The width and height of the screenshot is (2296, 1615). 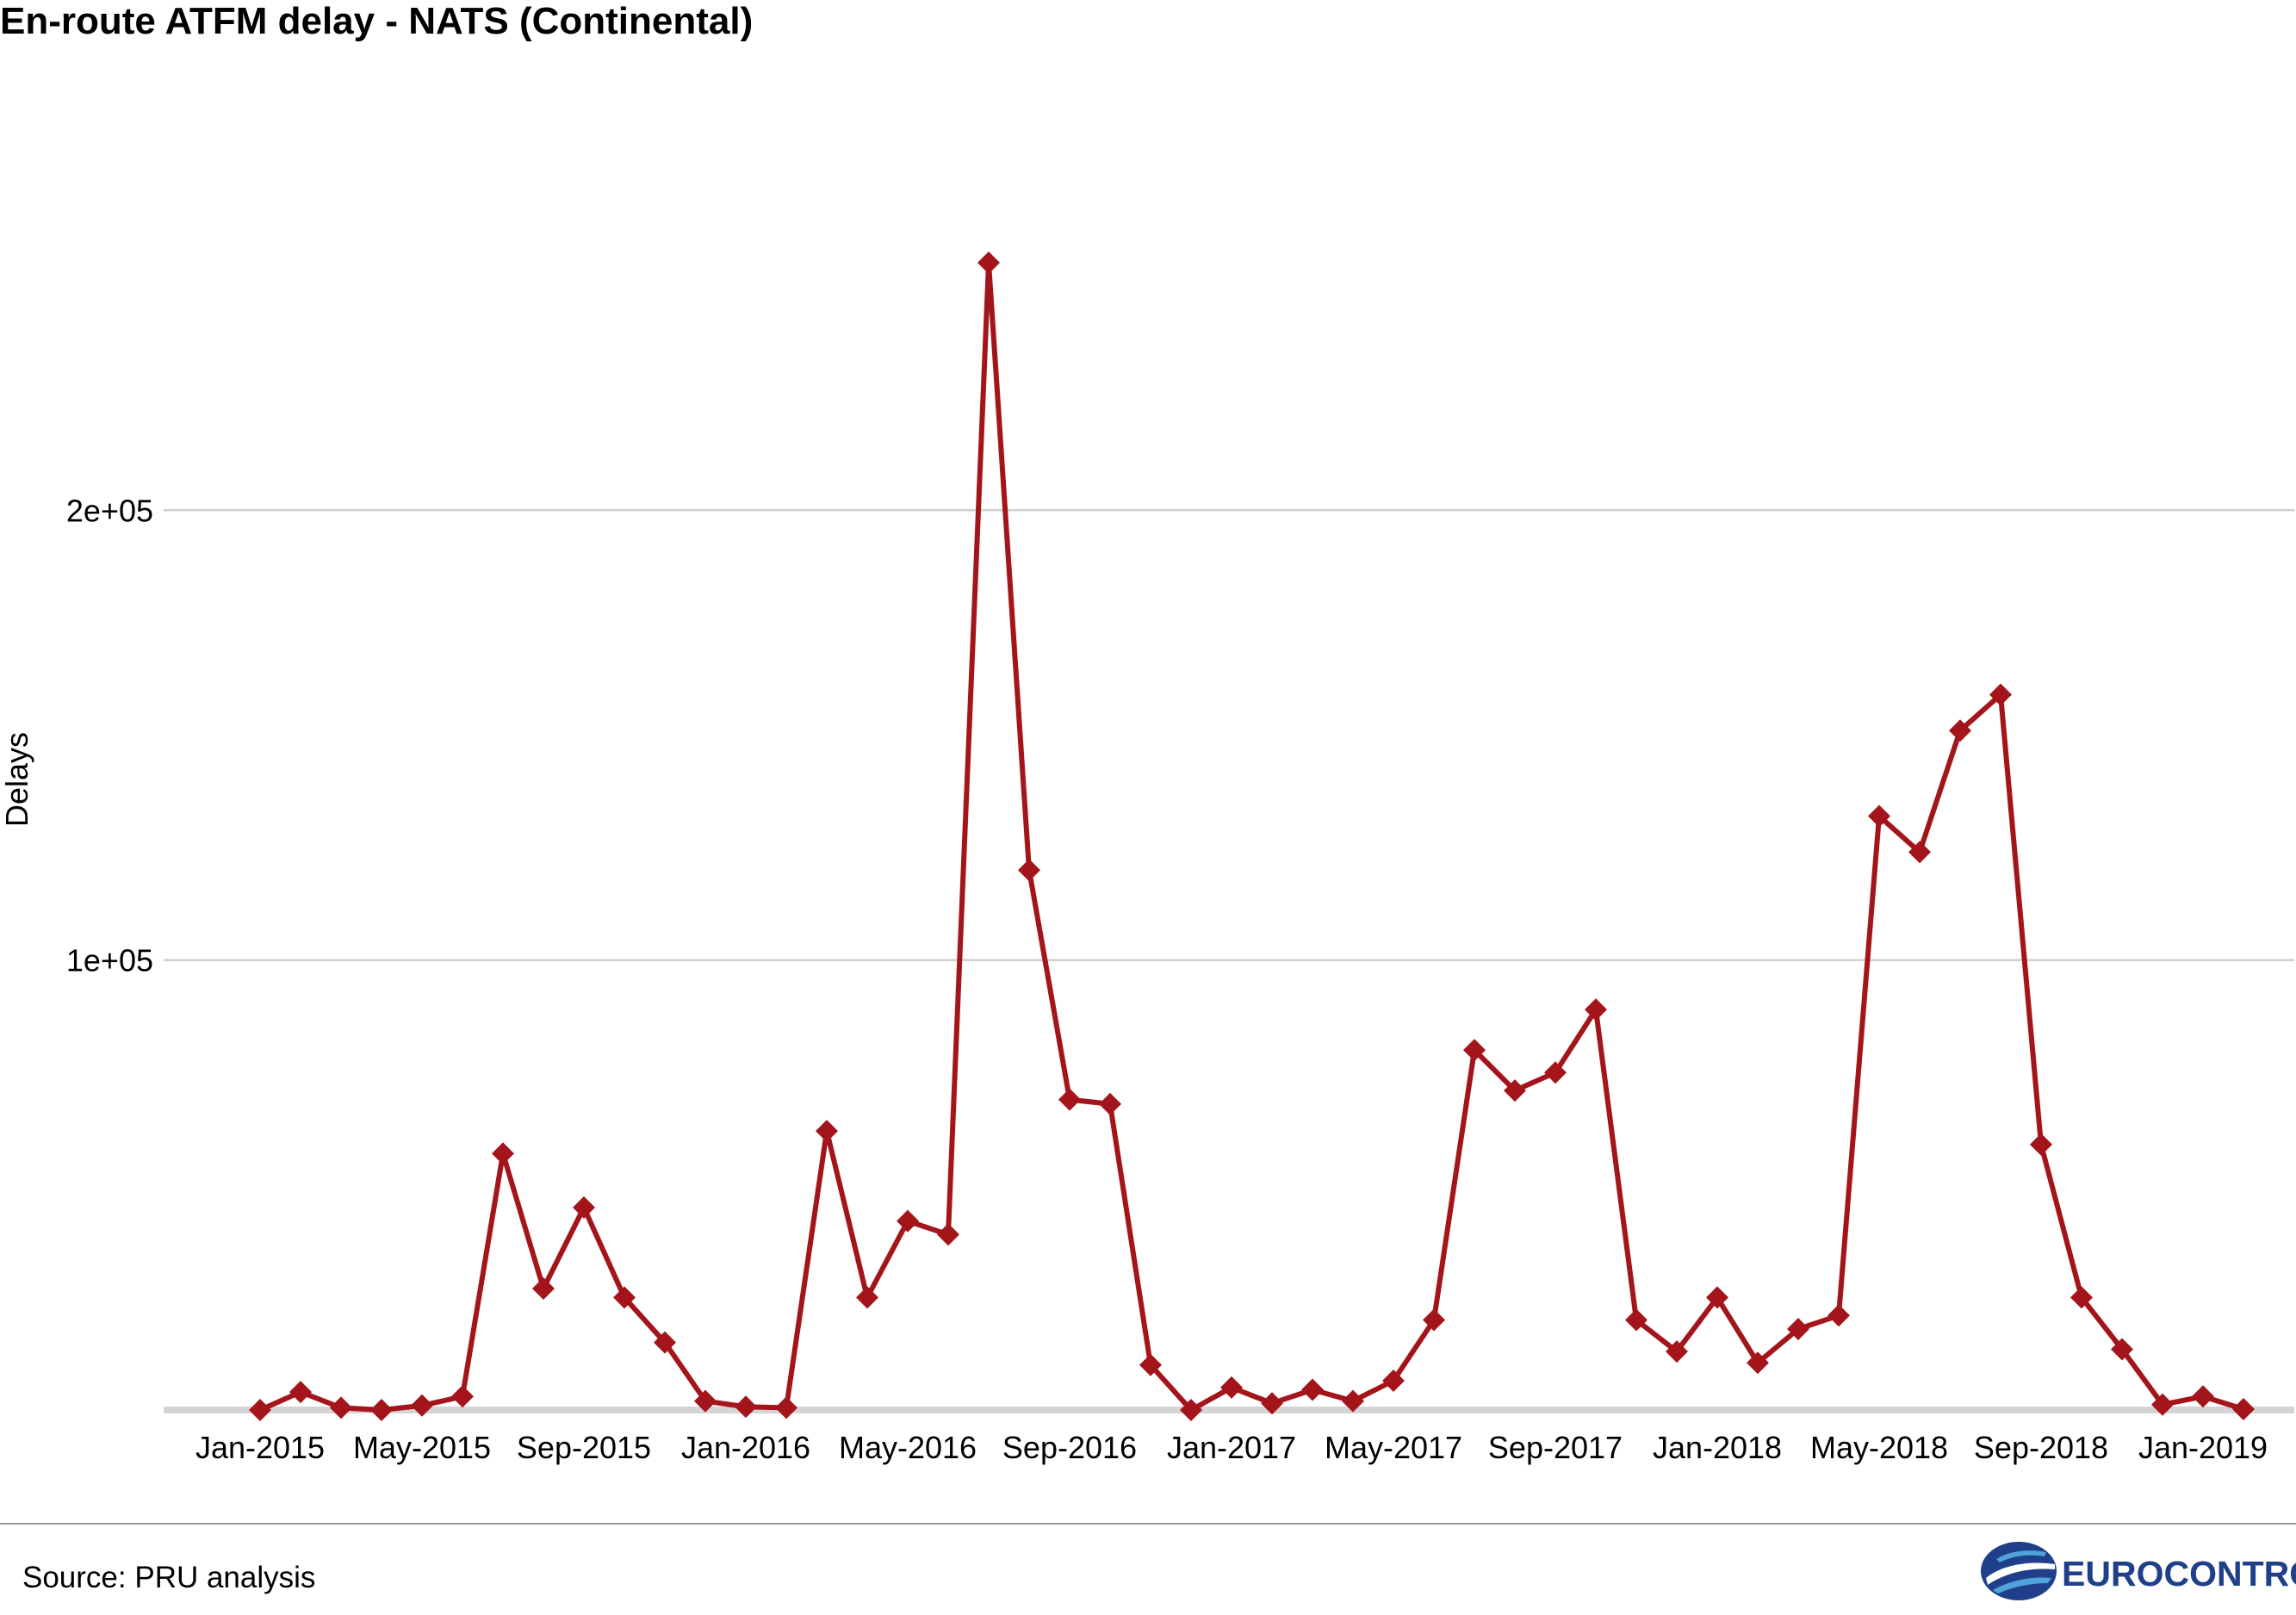 I want to click on x-tick-label: Sep-2017, so click(x=1555, y=1447).